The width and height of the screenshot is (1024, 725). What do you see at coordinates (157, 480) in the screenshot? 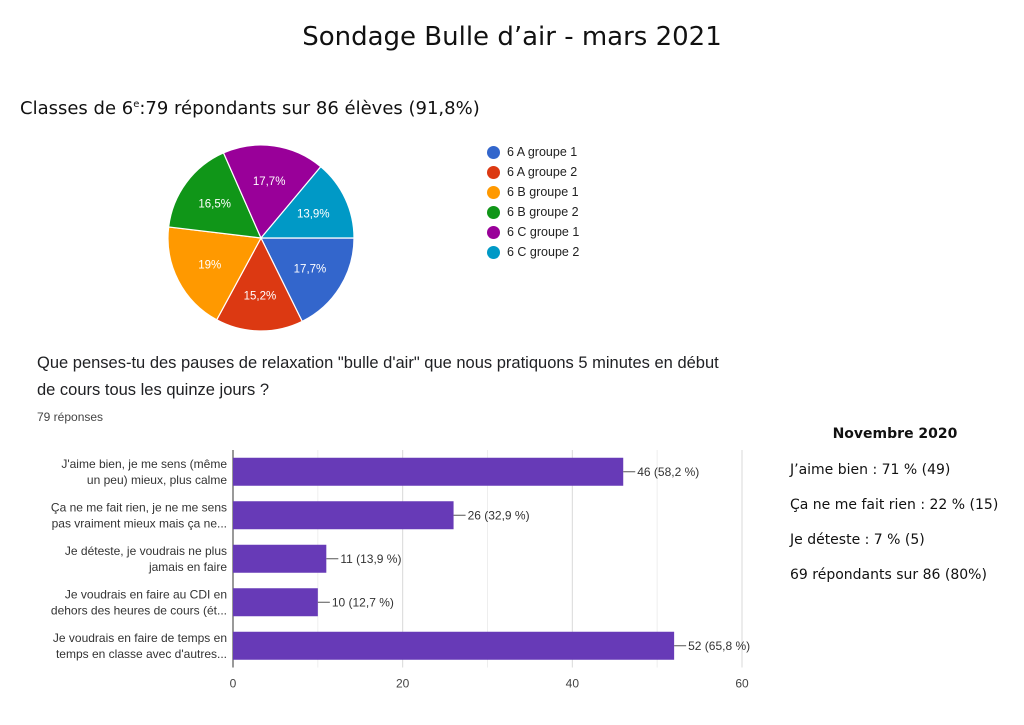
I see `category-label-0-1: un peu) mieux, plus calme` at bounding box center [157, 480].